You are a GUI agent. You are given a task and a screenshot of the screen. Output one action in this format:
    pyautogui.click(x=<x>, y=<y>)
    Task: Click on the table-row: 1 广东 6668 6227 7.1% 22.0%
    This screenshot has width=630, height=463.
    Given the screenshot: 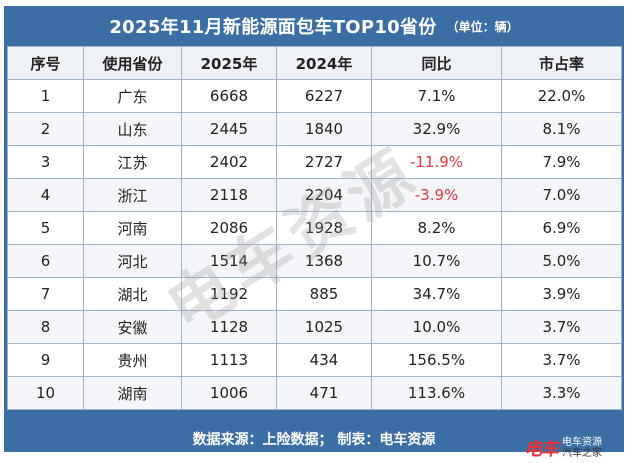 What is the action you would take?
    pyautogui.click(x=314, y=96)
    